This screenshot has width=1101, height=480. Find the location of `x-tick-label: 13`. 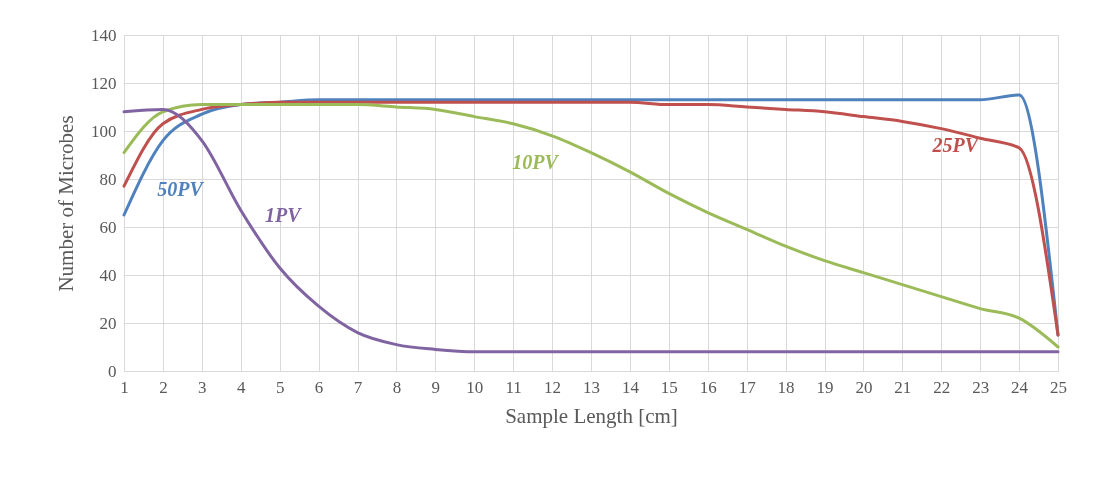

x-tick-label: 13 is located at coordinates (591, 387).